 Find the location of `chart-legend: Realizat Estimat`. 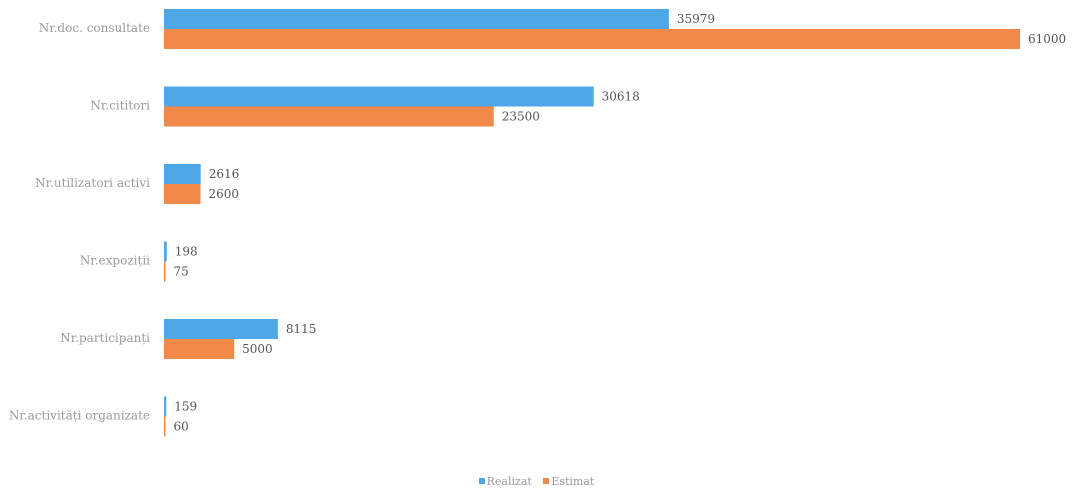

chart-legend: Realizat Estimat is located at coordinates (536, 481).